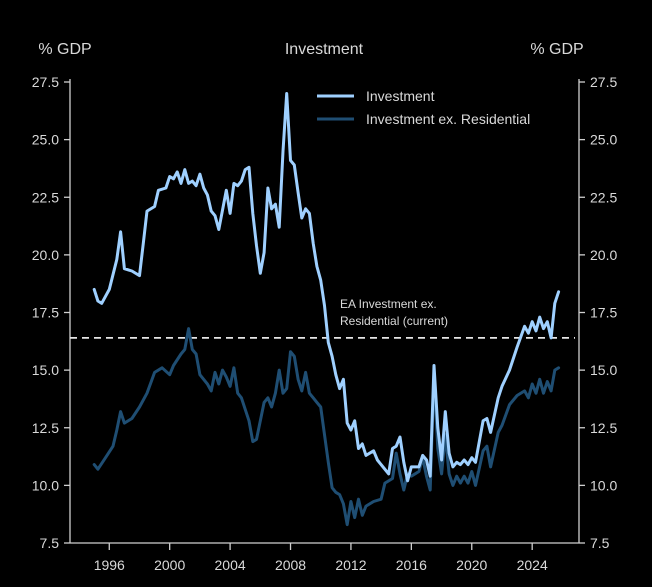 The width and height of the screenshot is (652, 587). I want to click on left-y-tick-label: 22.5, so click(45, 197).